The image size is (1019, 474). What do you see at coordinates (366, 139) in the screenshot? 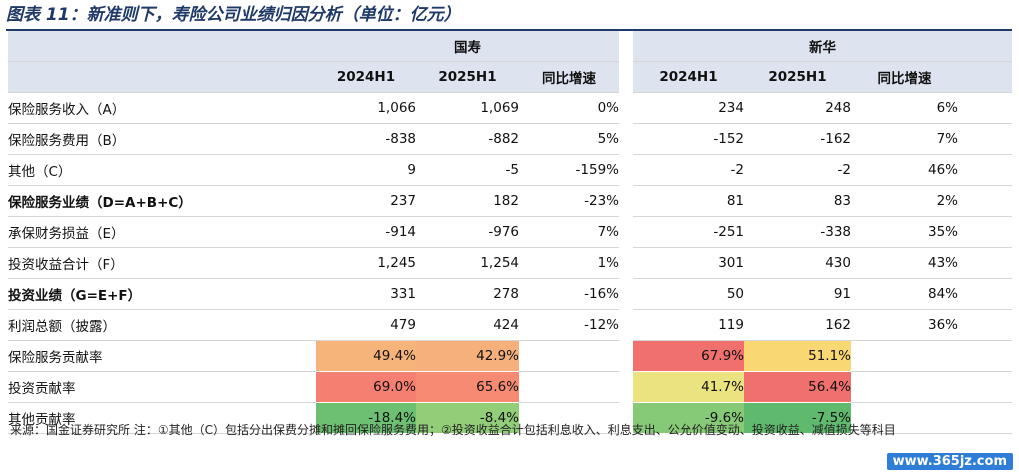
I see `value-cell: -838` at bounding box center [366, 139].